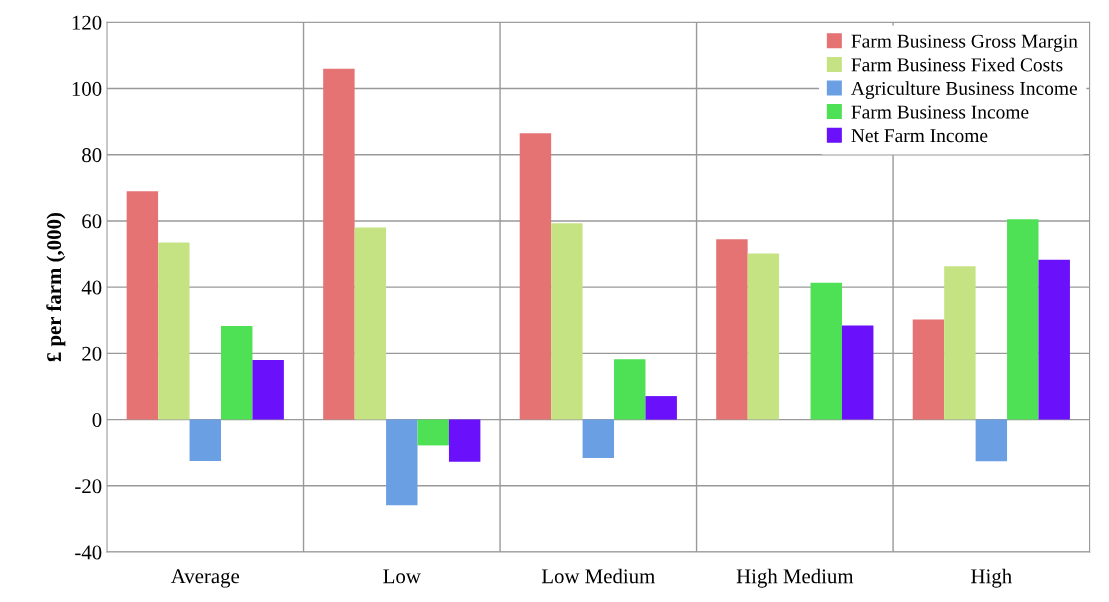 This screenshot has height=602, width=1109. Describe the element at coordinates (919, 136) in the screenshot. I see `legend-label: Net Farm Income` at that location.